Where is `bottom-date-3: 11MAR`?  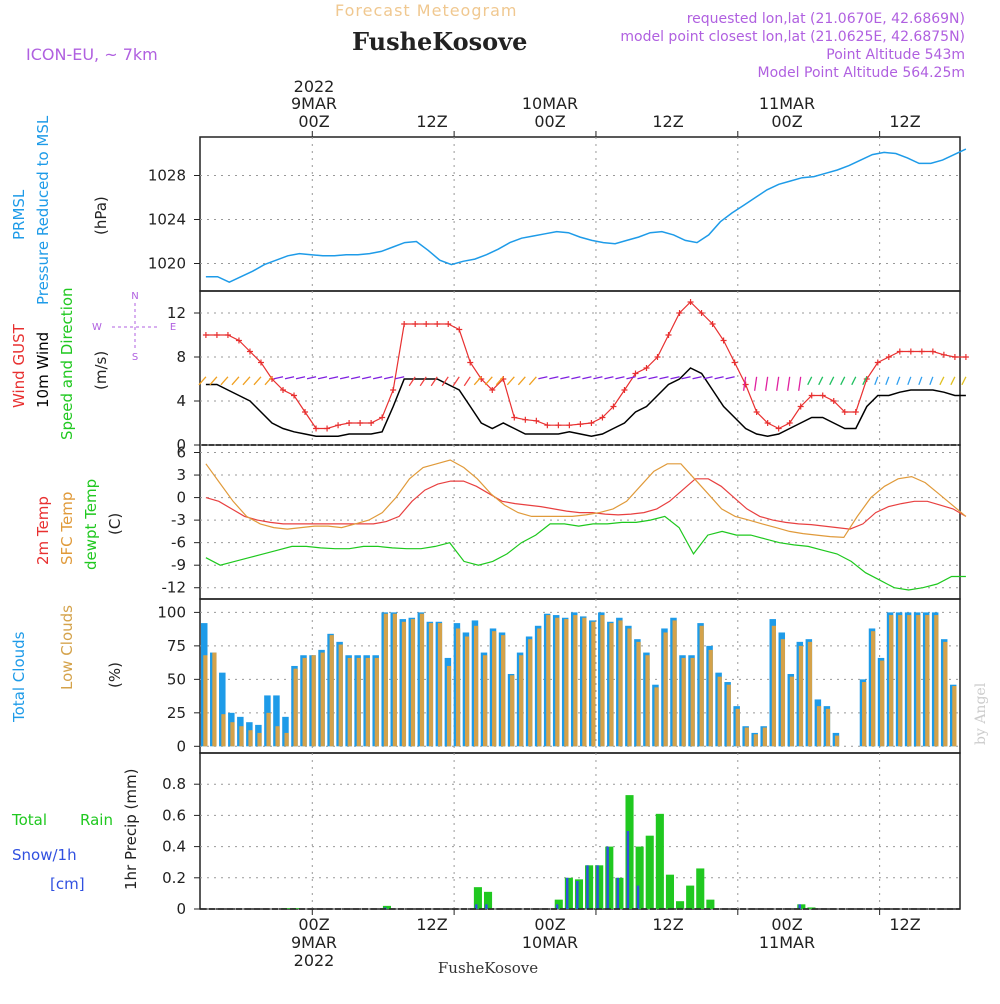 bottom-date-3: 11MAR is located at coordinates (787, 942).